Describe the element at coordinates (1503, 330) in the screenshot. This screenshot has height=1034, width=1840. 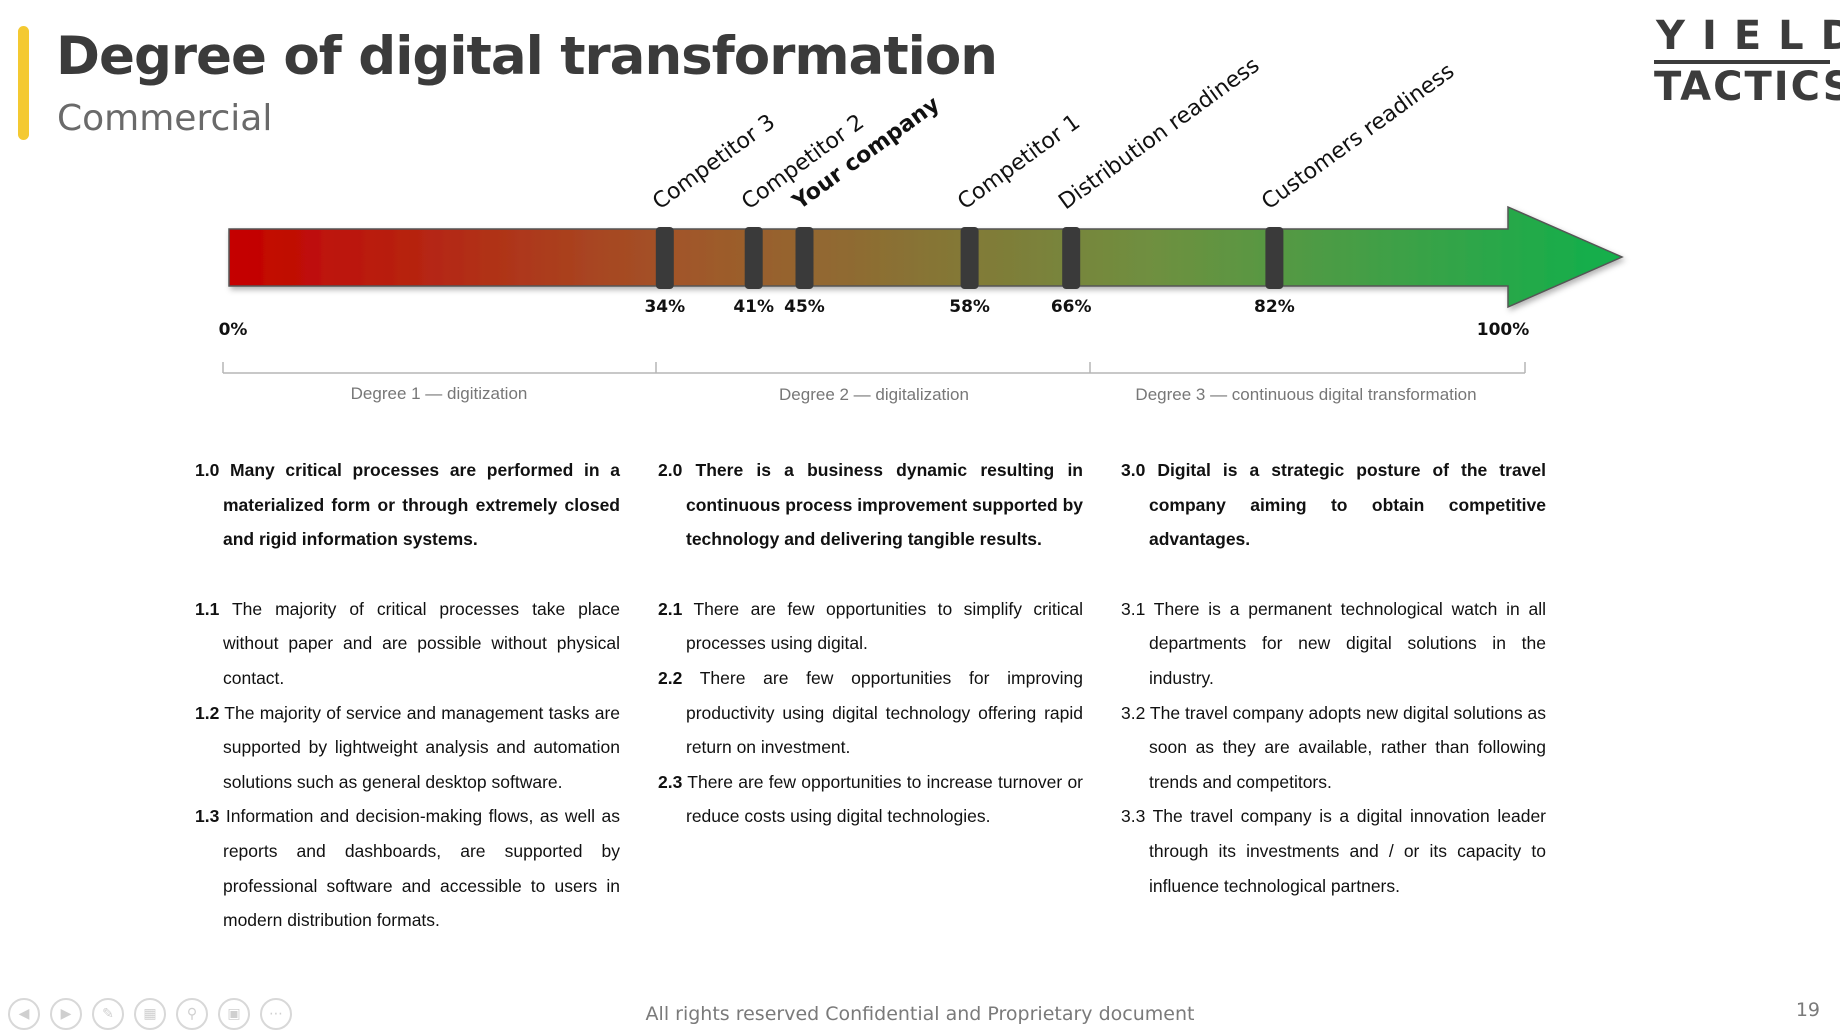
I see `scale-end-label: 100%` at that location.